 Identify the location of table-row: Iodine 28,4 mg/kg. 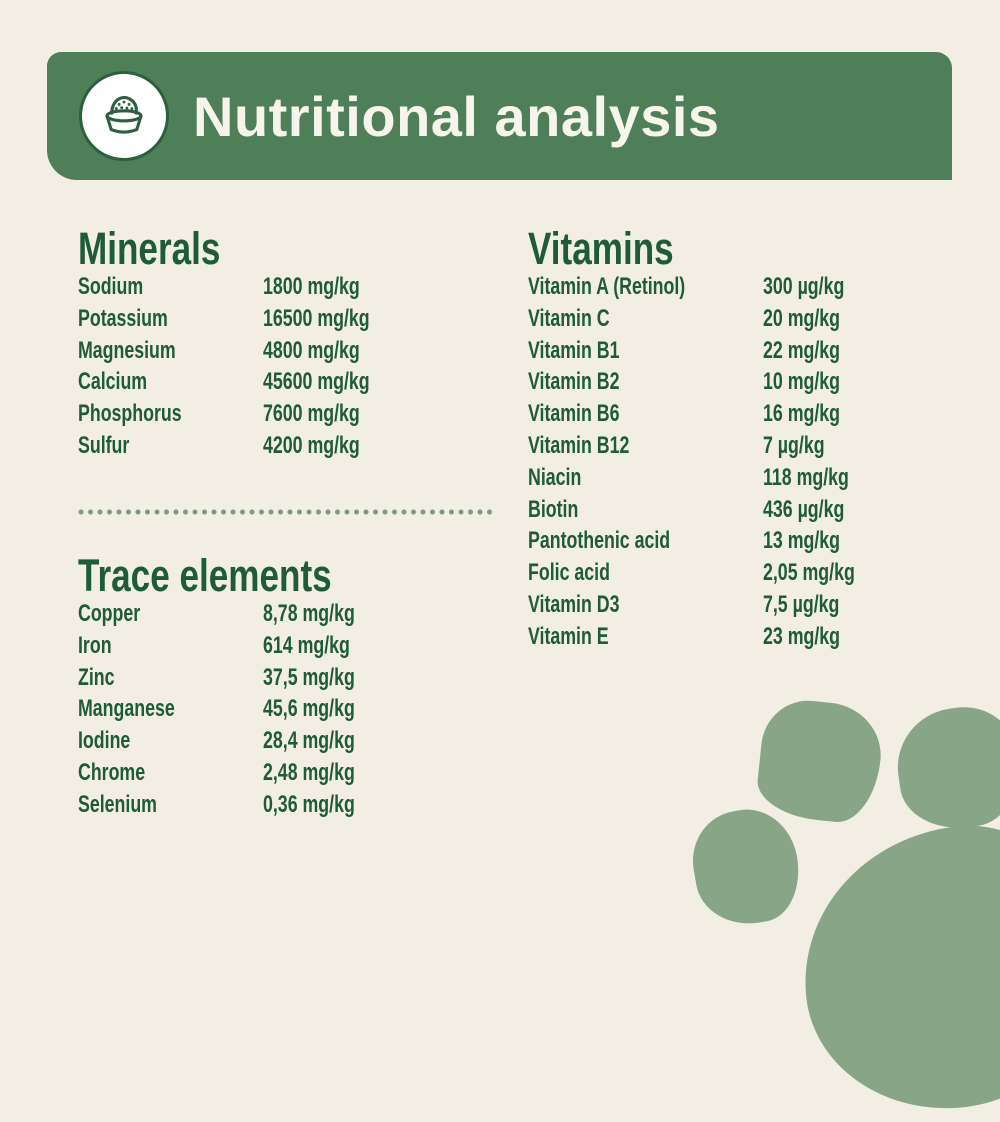
(293, 741).